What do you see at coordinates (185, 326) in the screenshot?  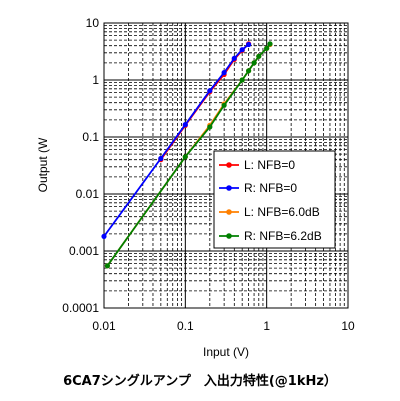 I see `x-tick-label: 0.1` at bounding box center [185, 326].